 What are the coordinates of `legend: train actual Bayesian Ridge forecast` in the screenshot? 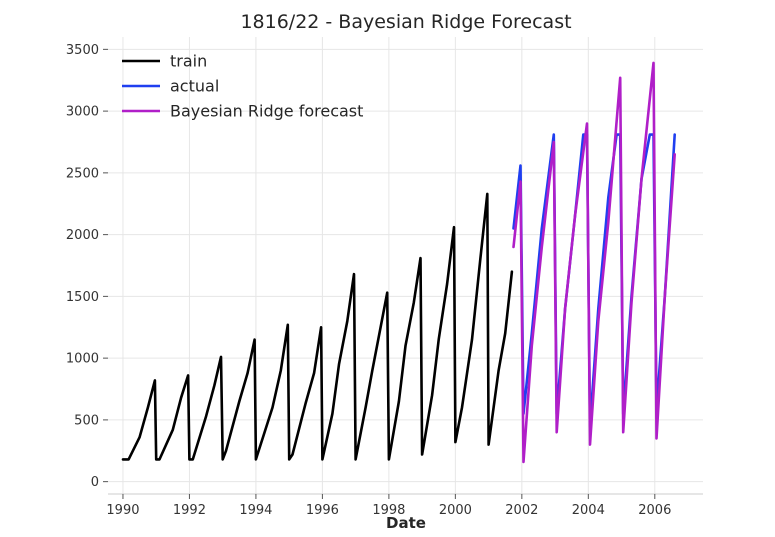 It's located at (242, 86).